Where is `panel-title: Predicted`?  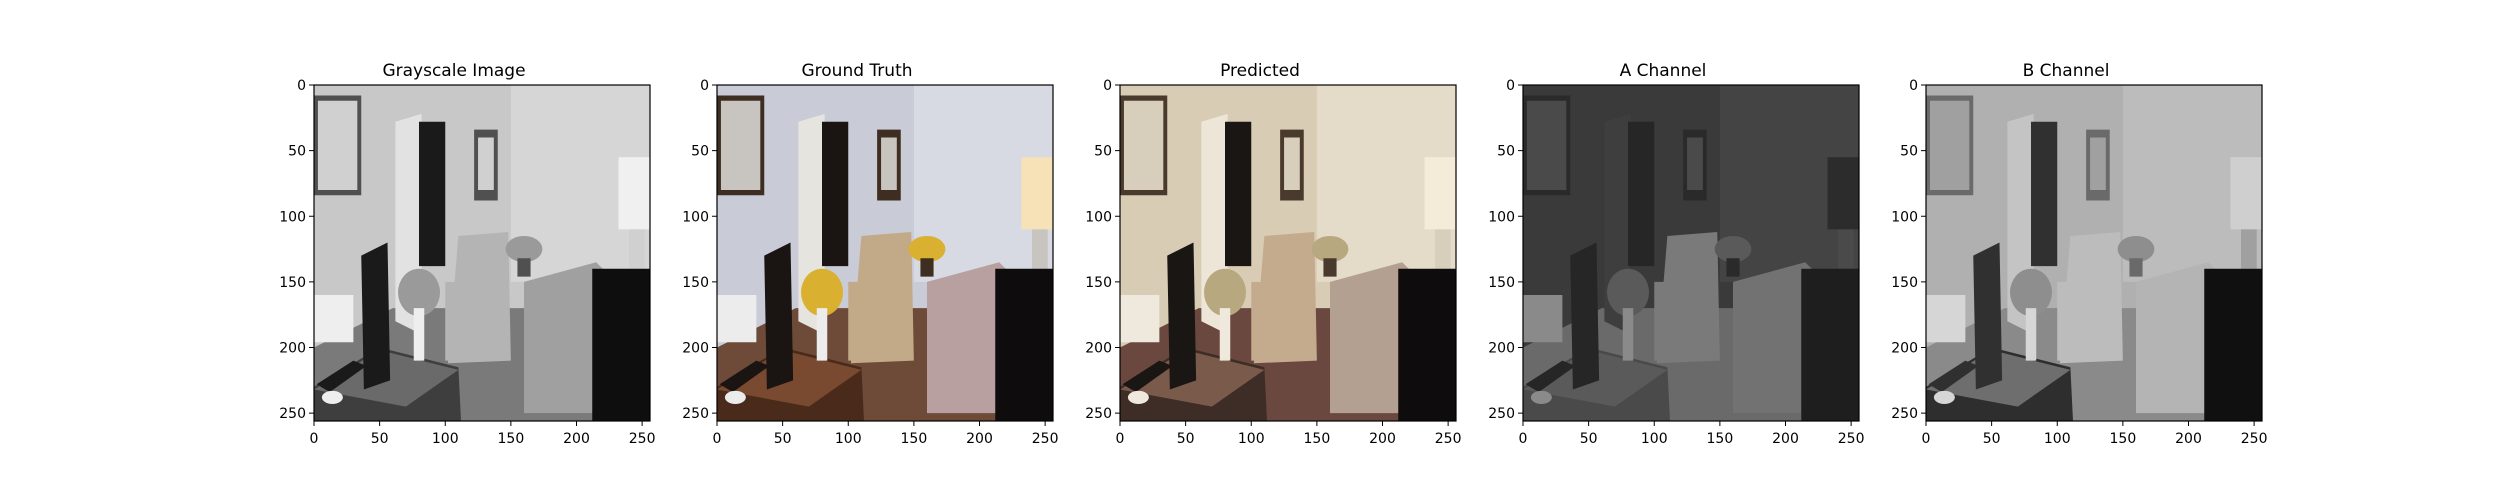
panel-title: Predicted is located at coordinates (1260, 71).